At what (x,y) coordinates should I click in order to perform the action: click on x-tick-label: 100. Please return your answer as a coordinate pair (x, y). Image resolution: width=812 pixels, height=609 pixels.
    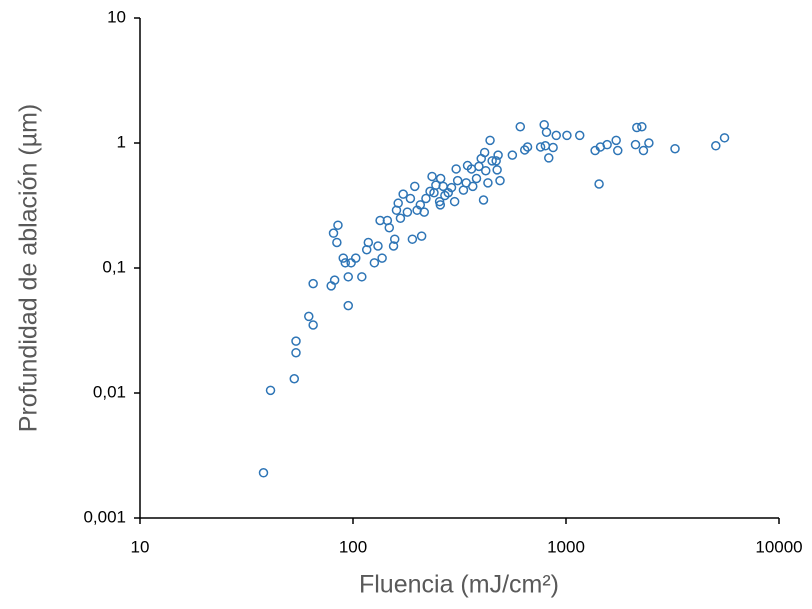
    Looking at the image, I should click on (353, 546).